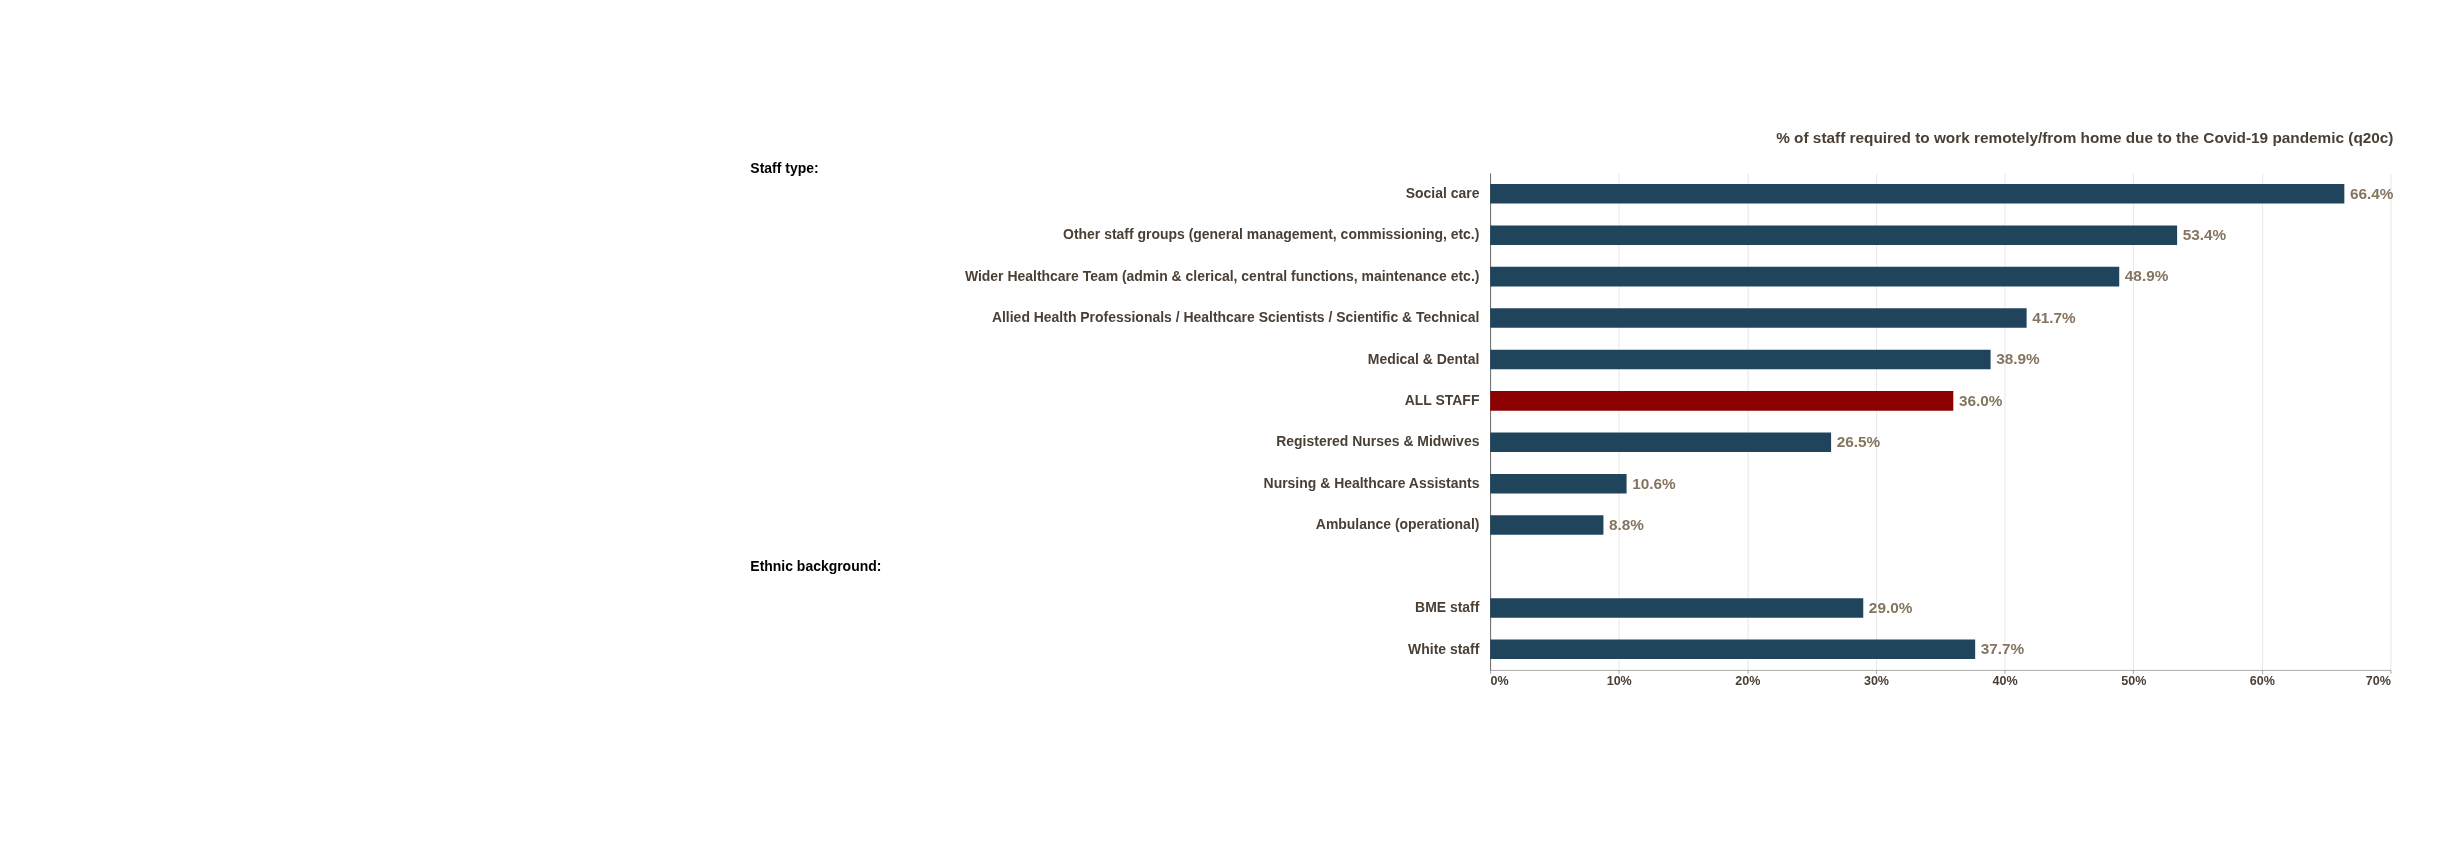 The image size is (2443, 846). What do you see at coordinates (1442, 400) in the screenshot?
I see `y-tick-label: ALL STAFF` at bounding box center [1442, 400].